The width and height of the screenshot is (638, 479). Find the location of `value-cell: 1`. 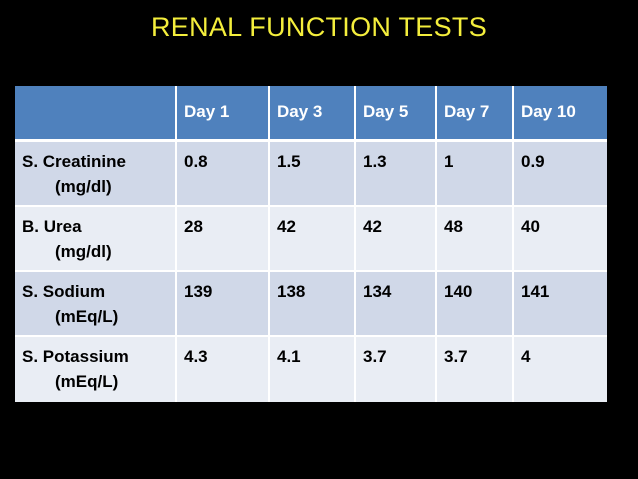

value-cell: 1 is located at coordinates (475, 174).